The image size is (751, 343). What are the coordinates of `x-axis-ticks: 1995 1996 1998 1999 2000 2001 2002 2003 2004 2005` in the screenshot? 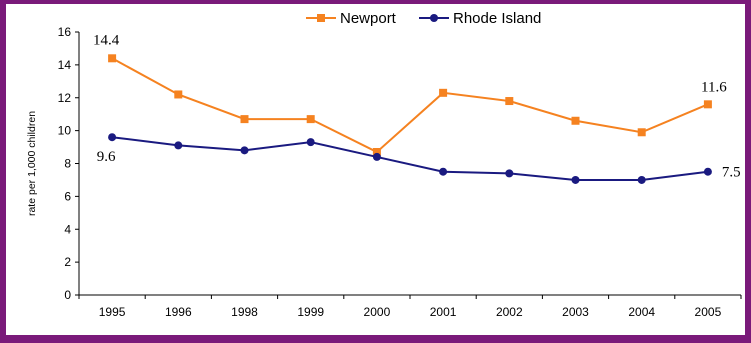 It's located at (410, 307).